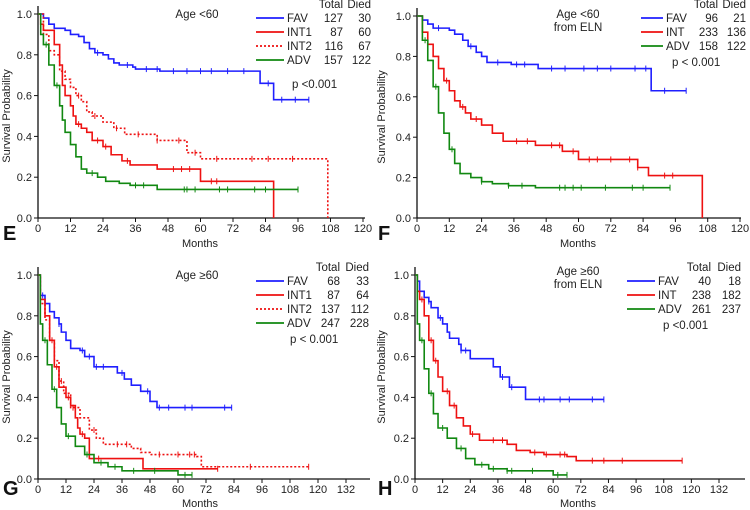 The height and width of the screenshot is (510, 750). What do you see at coordinates (362, 282) in the screenshot?
I see `legend-died: 33` at bounding box center [362, 282].